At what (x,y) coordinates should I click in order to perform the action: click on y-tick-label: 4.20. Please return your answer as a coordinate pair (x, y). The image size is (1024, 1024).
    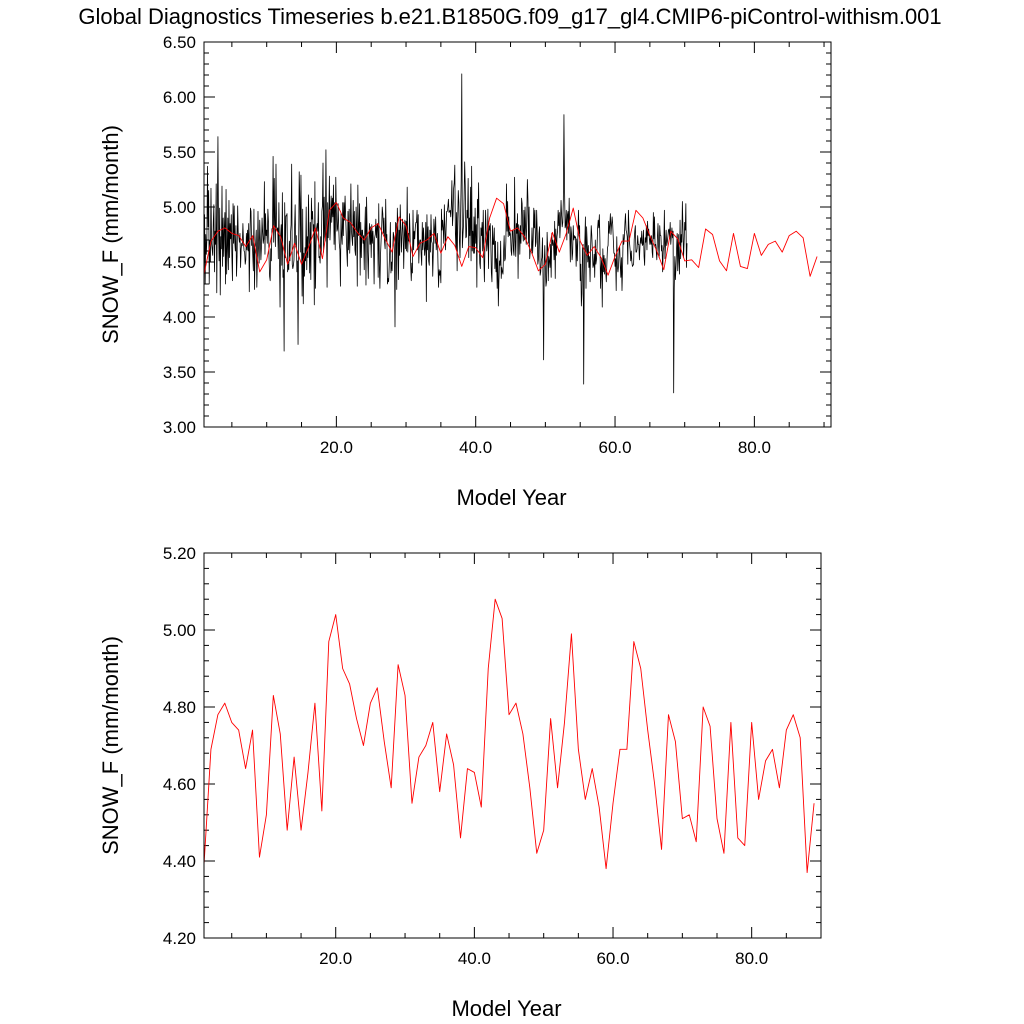
    Looking at the image, I should click on (179, 938).